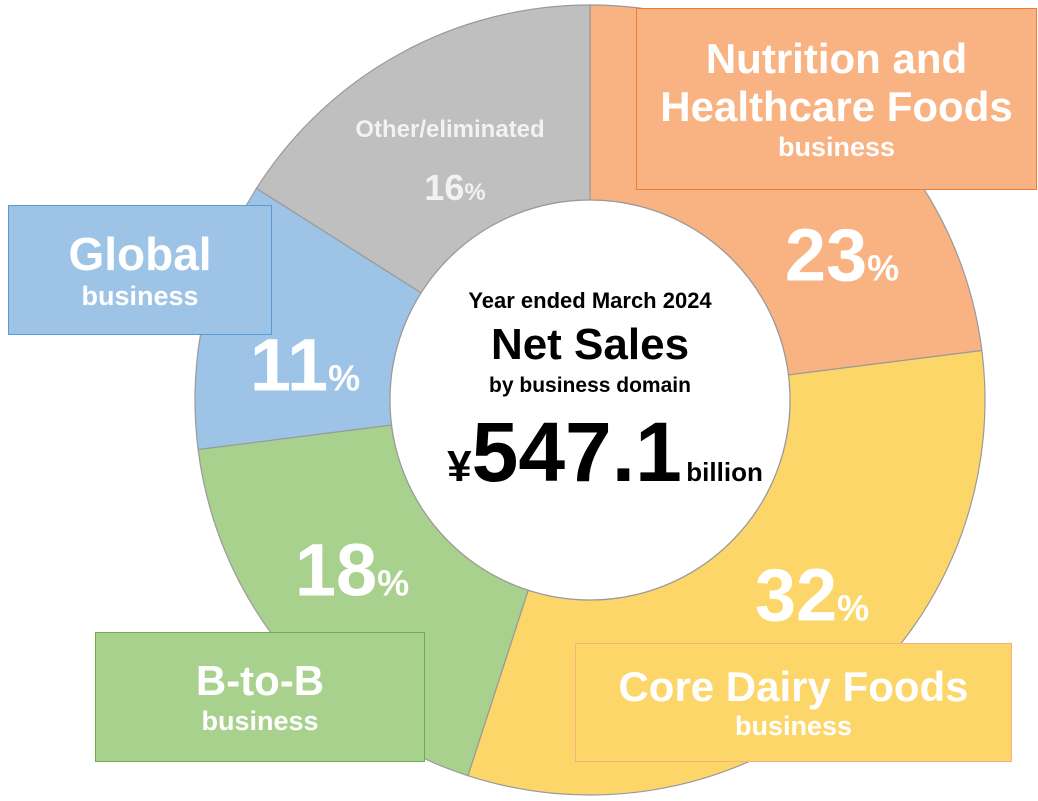 Image resolution: width=1038 pixels, height=801 pixels. I want to click on total-line: ¥547.1 billion, so click(605, 452).